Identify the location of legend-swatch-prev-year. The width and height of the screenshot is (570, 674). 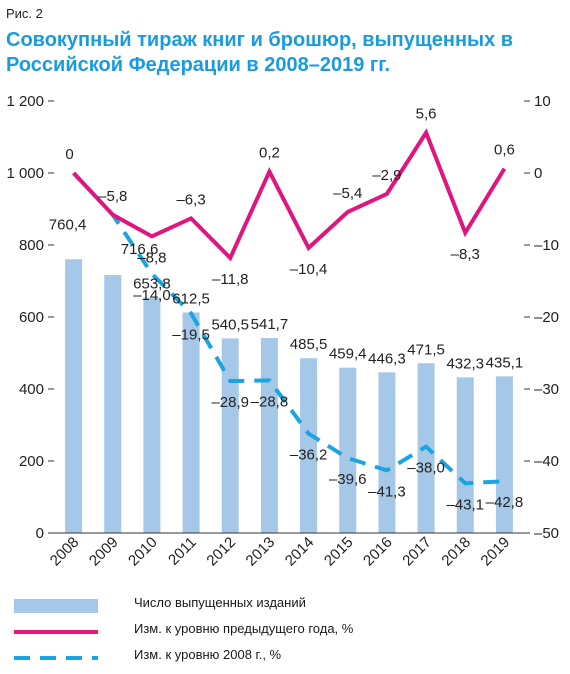
(56, 632).